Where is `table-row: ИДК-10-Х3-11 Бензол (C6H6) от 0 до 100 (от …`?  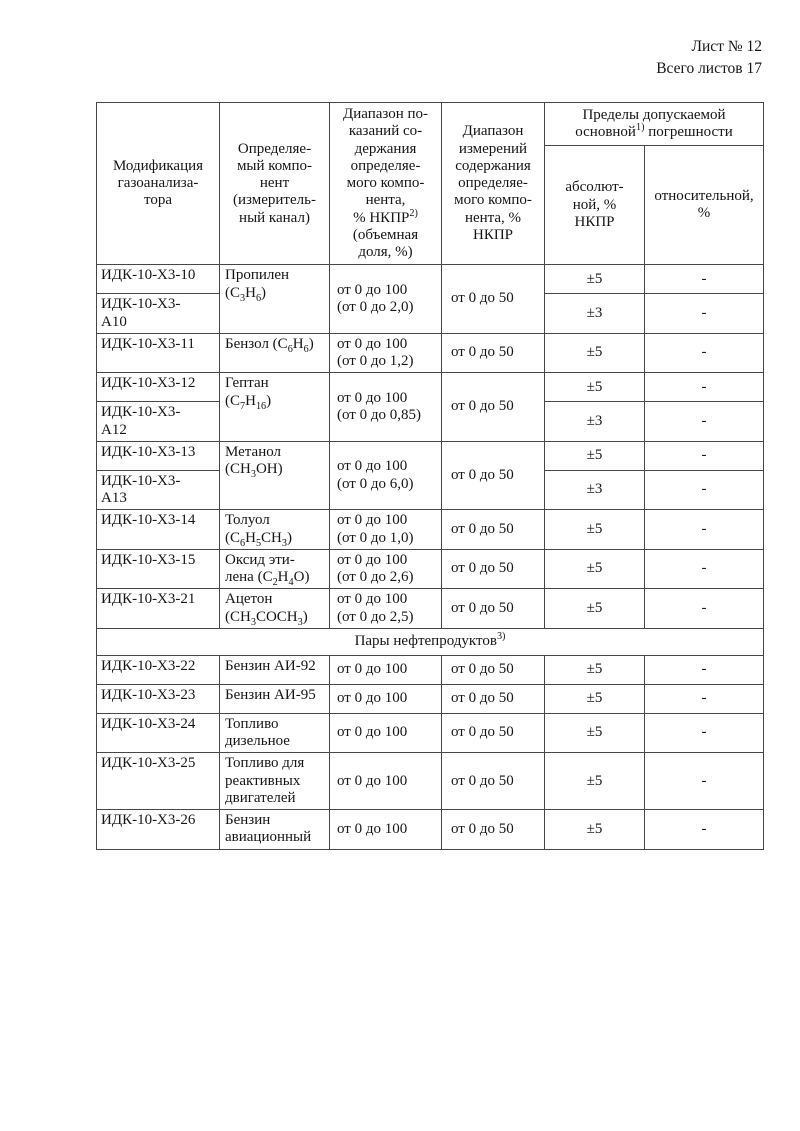
table-row: ИДК-10-Х3-11 Бензол (C6H6) от 0 до 100 (от … is located at coordinates (430, 353).